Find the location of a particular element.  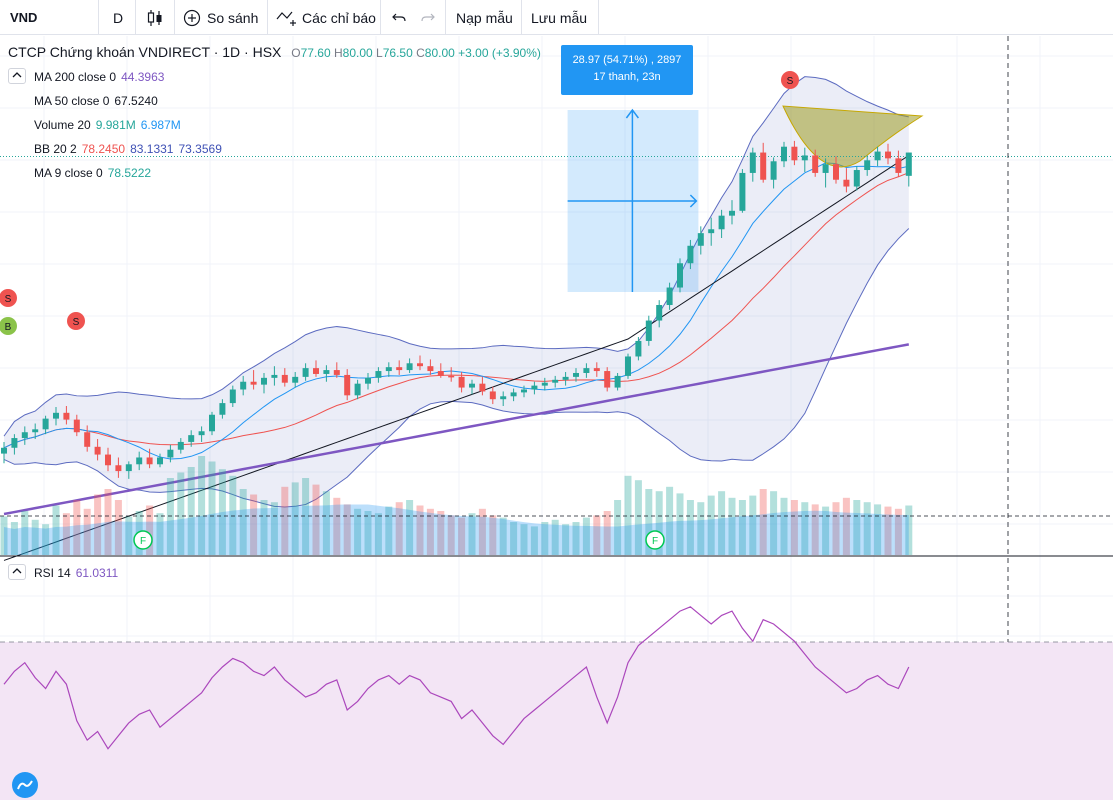

indicators-icon is located at coordinates (287, 18).